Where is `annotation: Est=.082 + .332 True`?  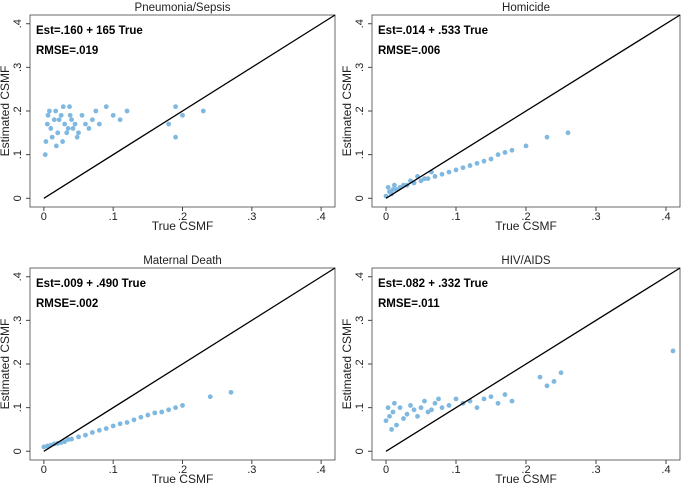
annotation: Est=.082 + .332 True is located at coordinates (433, 284).